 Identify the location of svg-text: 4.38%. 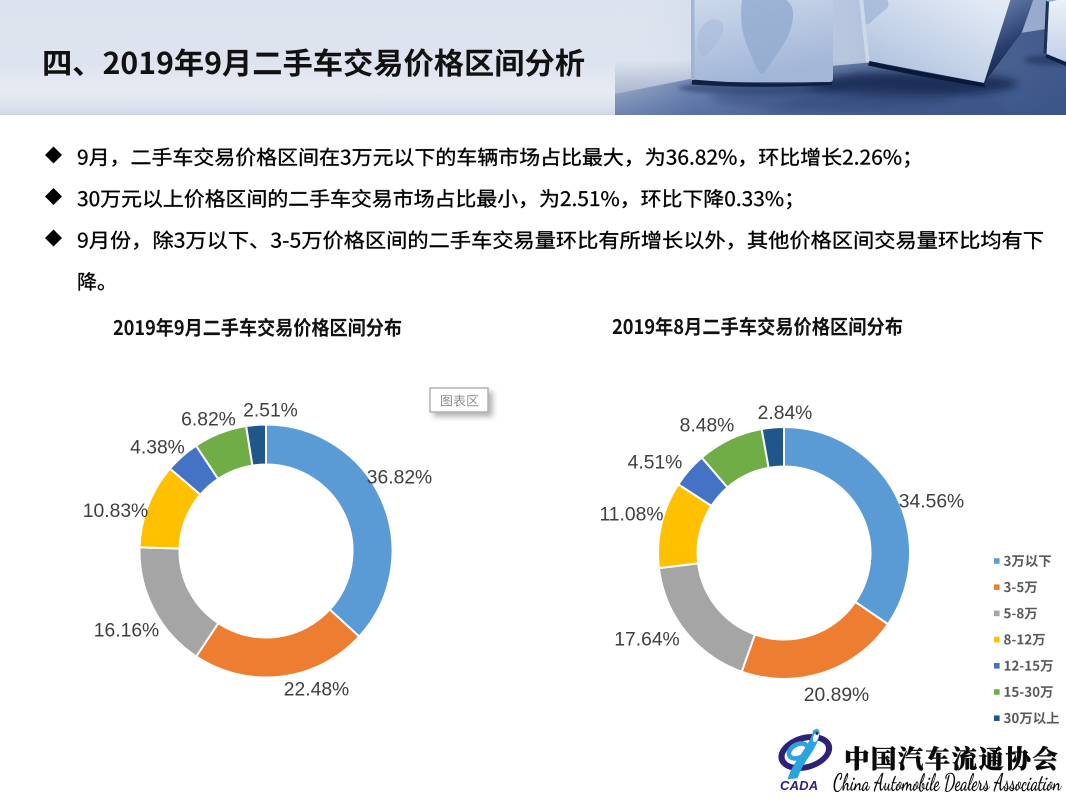
(157, 448).